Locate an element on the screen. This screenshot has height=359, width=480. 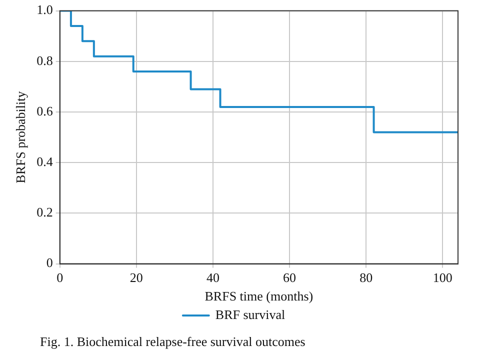
y-tick-label: 0 is located at coordinates (49, 262).